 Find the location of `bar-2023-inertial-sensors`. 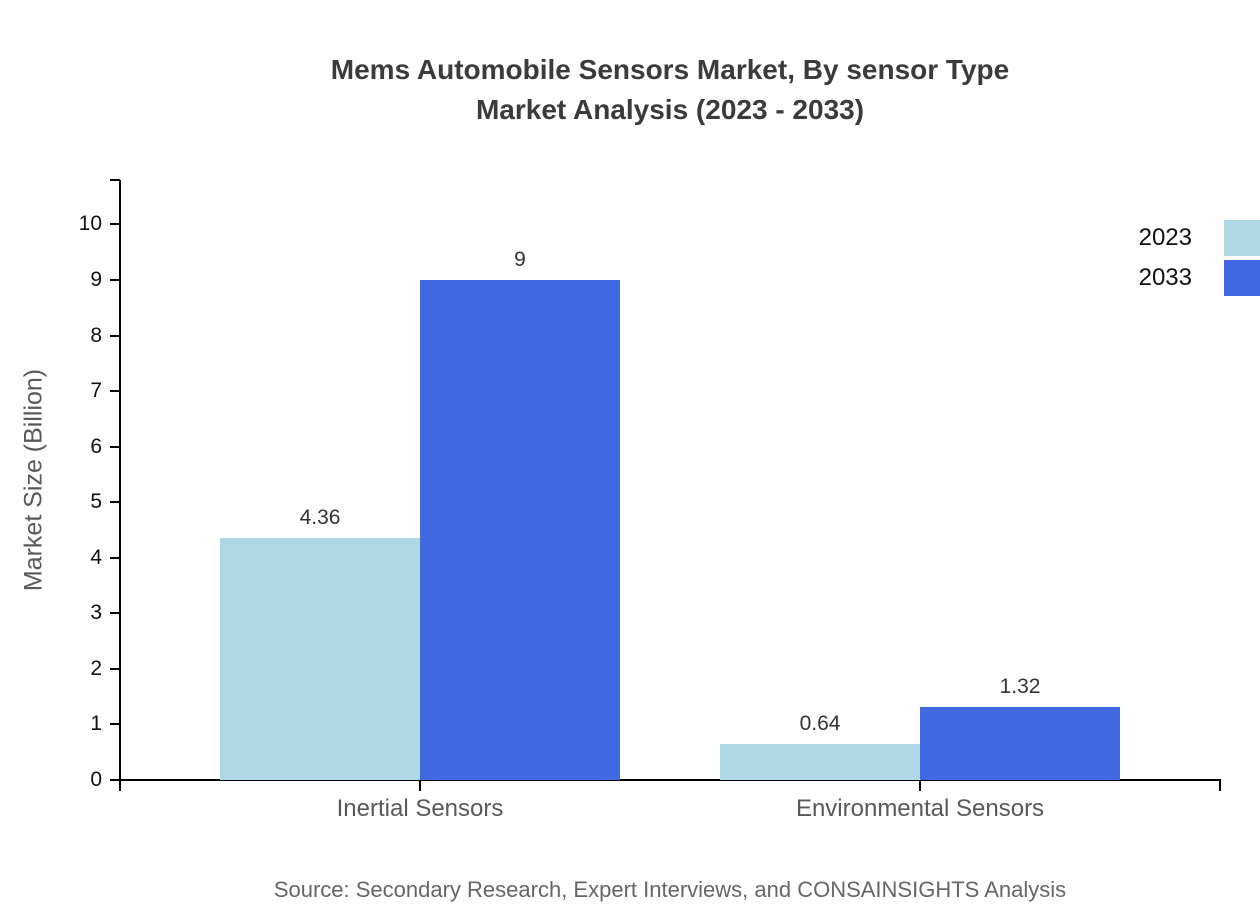

bar-2023-inertial-sensors is located at coordinates (320, 658).